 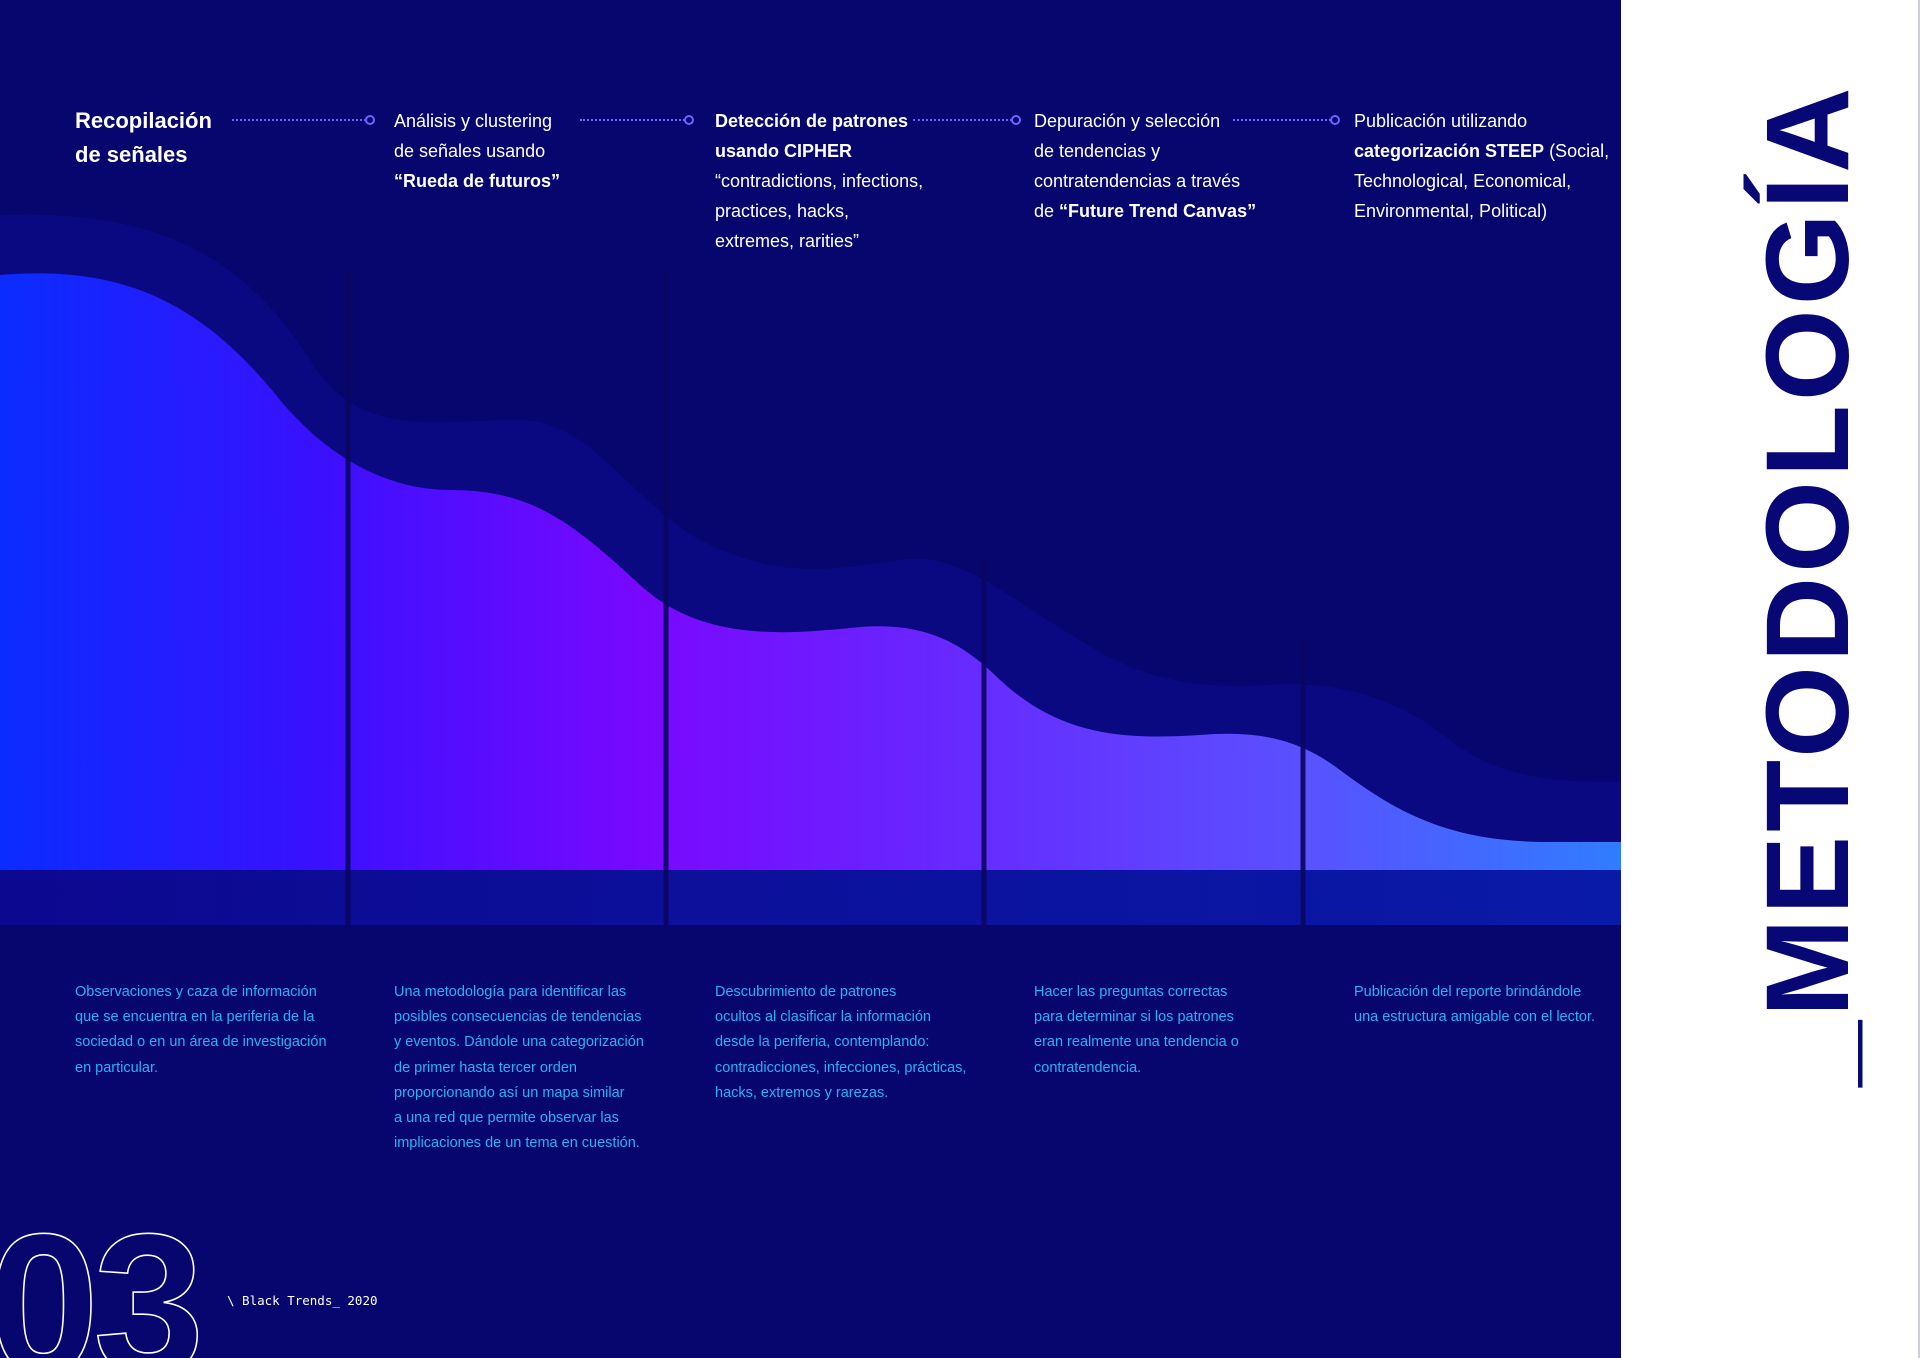 I want to click on description-line: Descubrimiento de patrones, so click(x=806, y=992).